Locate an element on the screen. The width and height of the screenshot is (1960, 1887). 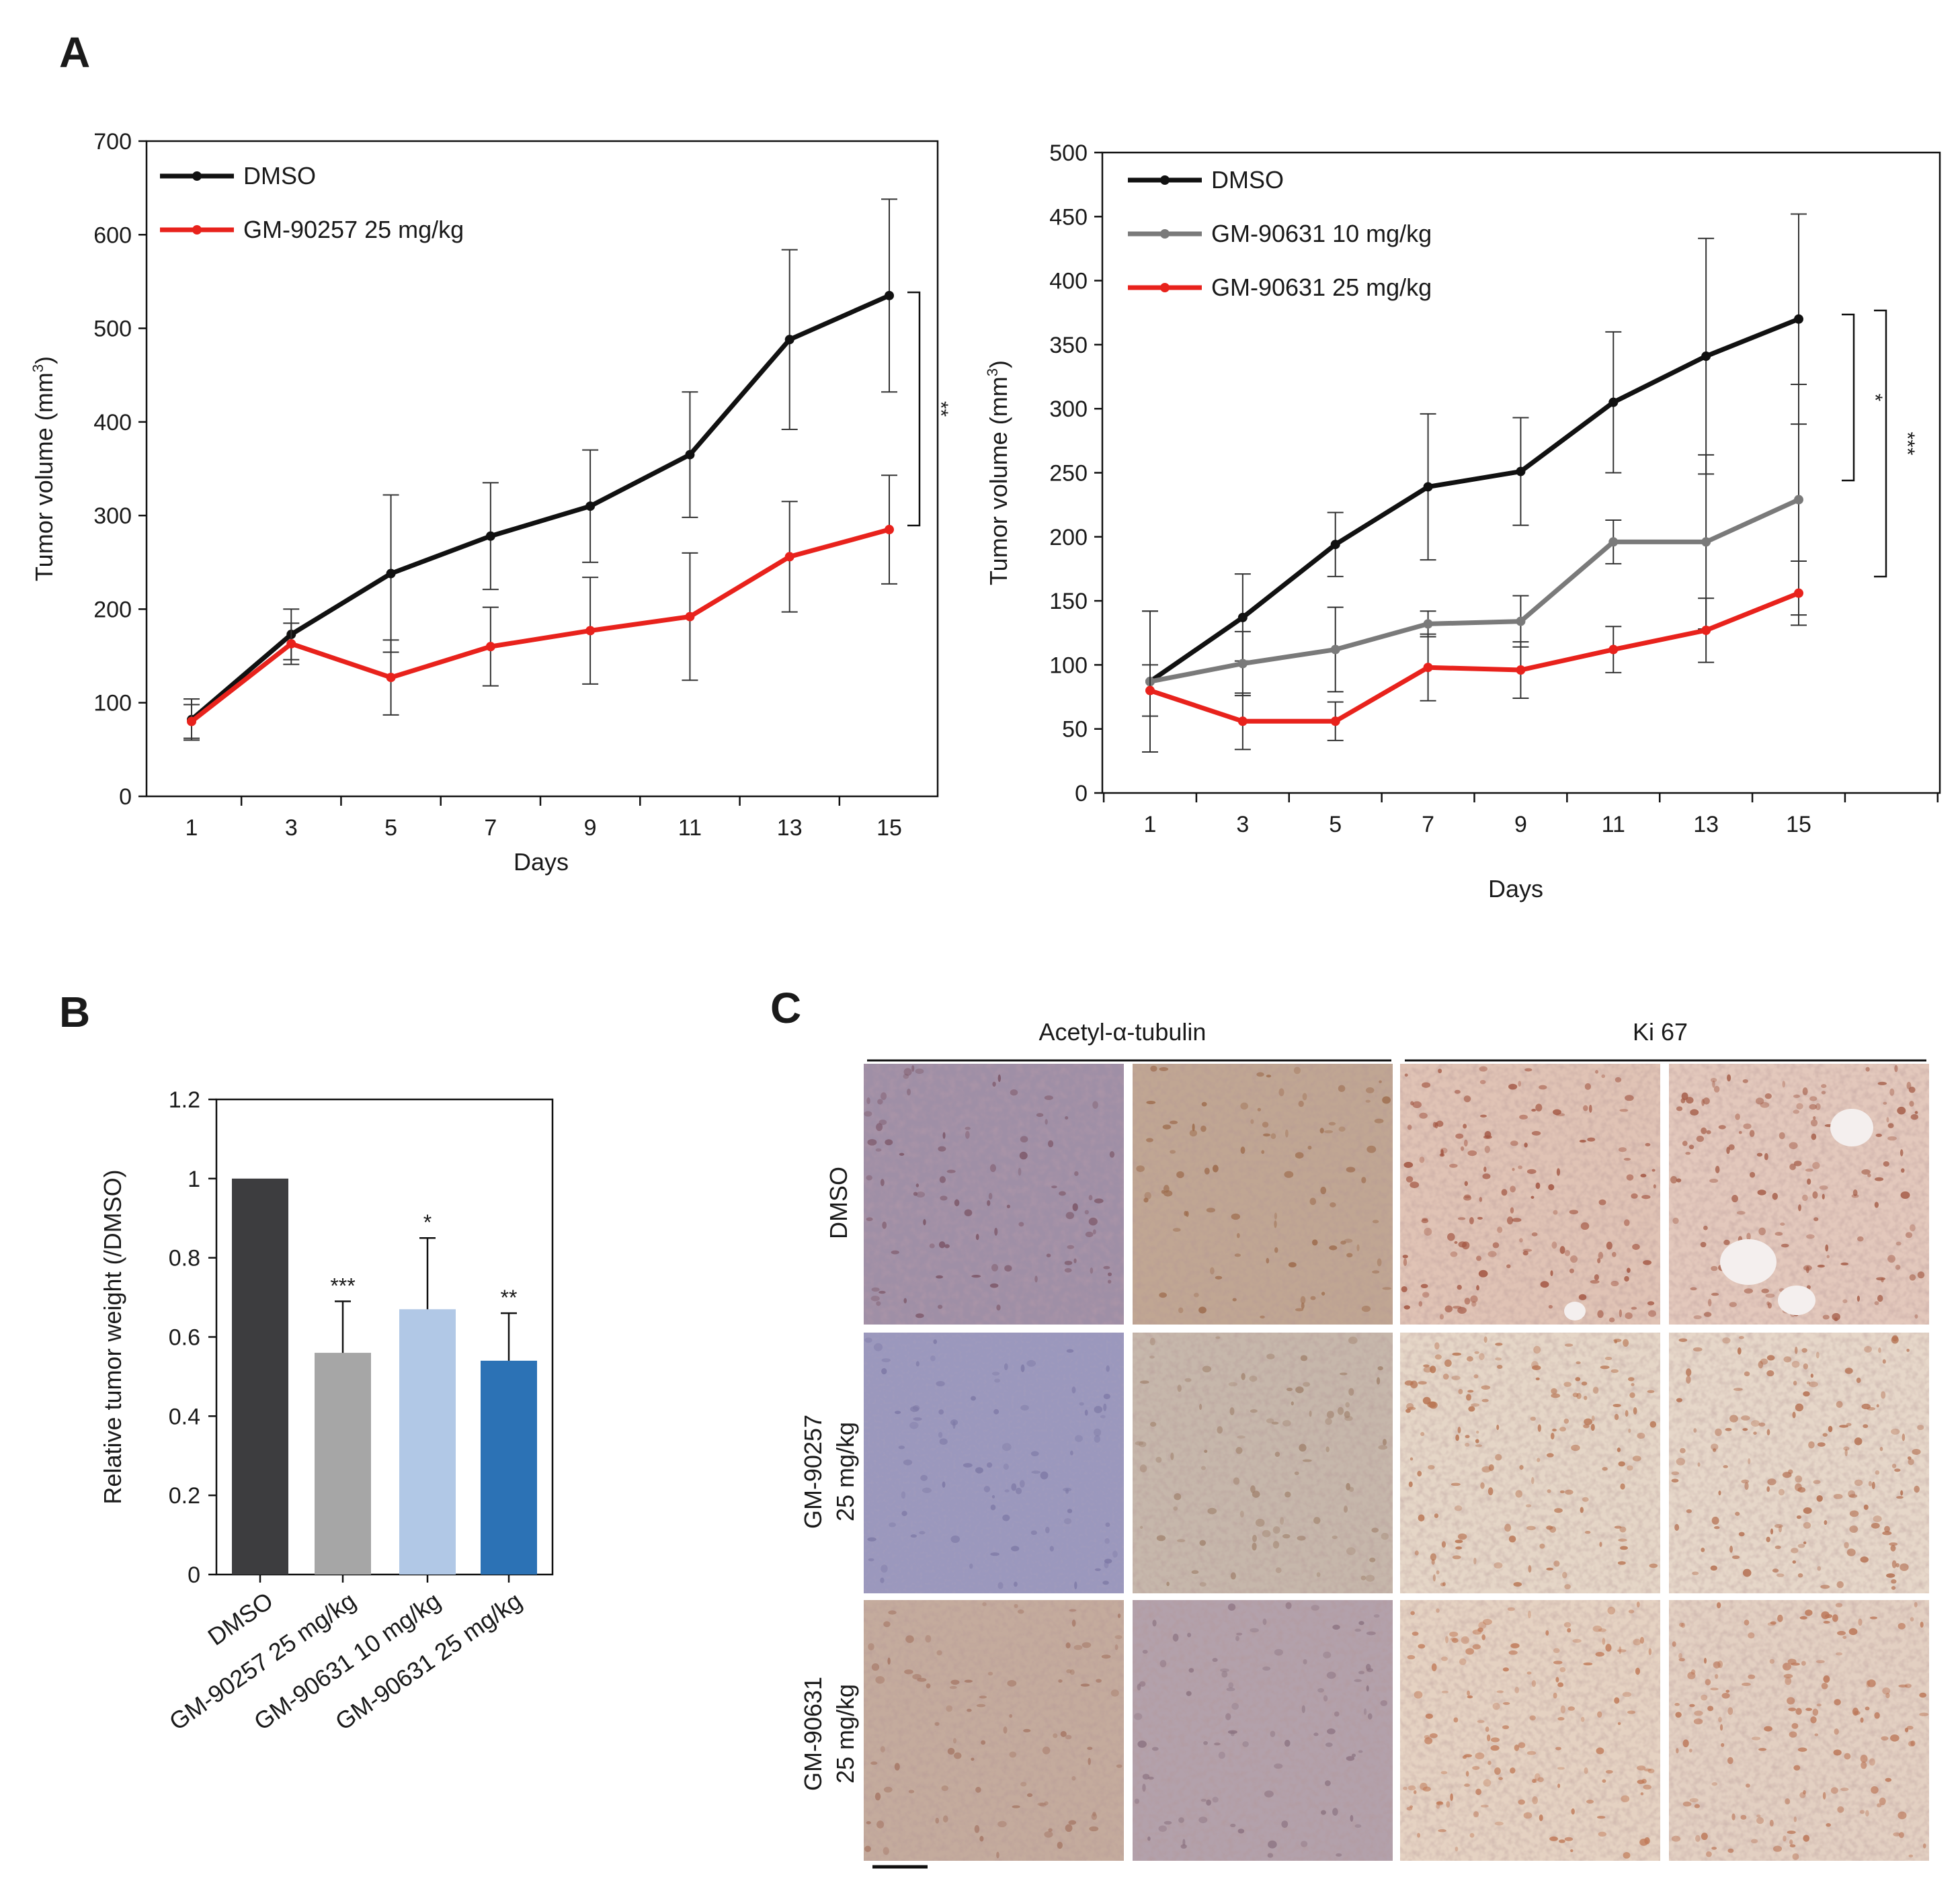
bar is located at coordinates (343, 1464).